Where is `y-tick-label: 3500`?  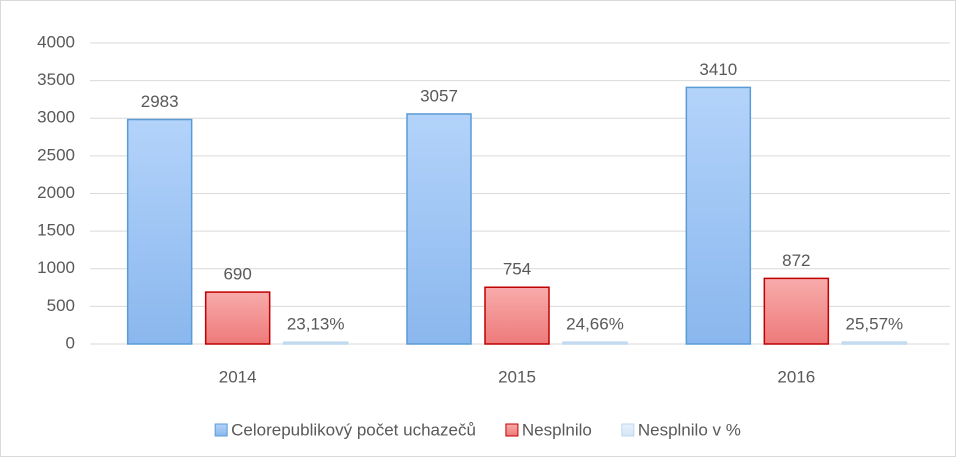 y-tick-label: 3500 is located at coordinates (56, 79).